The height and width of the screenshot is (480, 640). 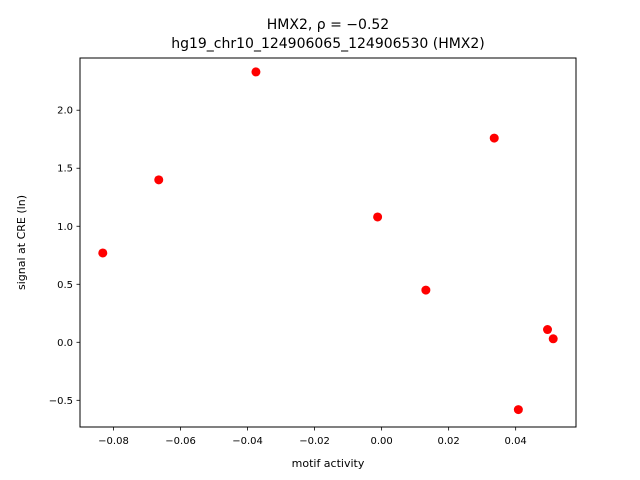 What do you see at coordinates (516, 441) in the screenshot?
I see `x-tick-label: 0.04` at bounding box center [516, 441].